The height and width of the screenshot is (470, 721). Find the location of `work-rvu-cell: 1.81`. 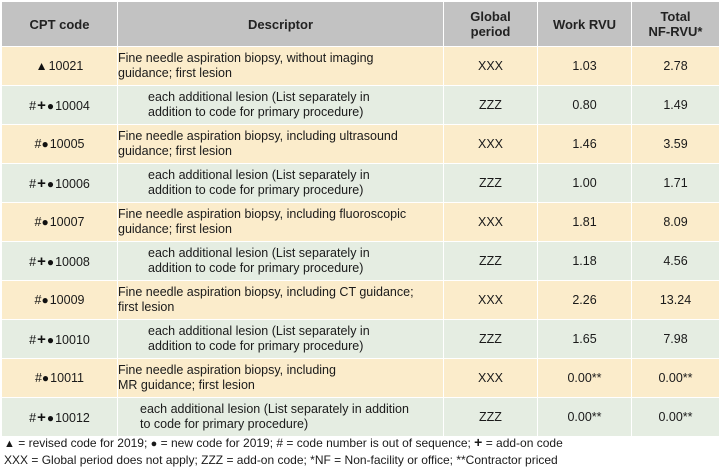

work-rvu-cell: 1.81 is located at coordinates (584, 222).